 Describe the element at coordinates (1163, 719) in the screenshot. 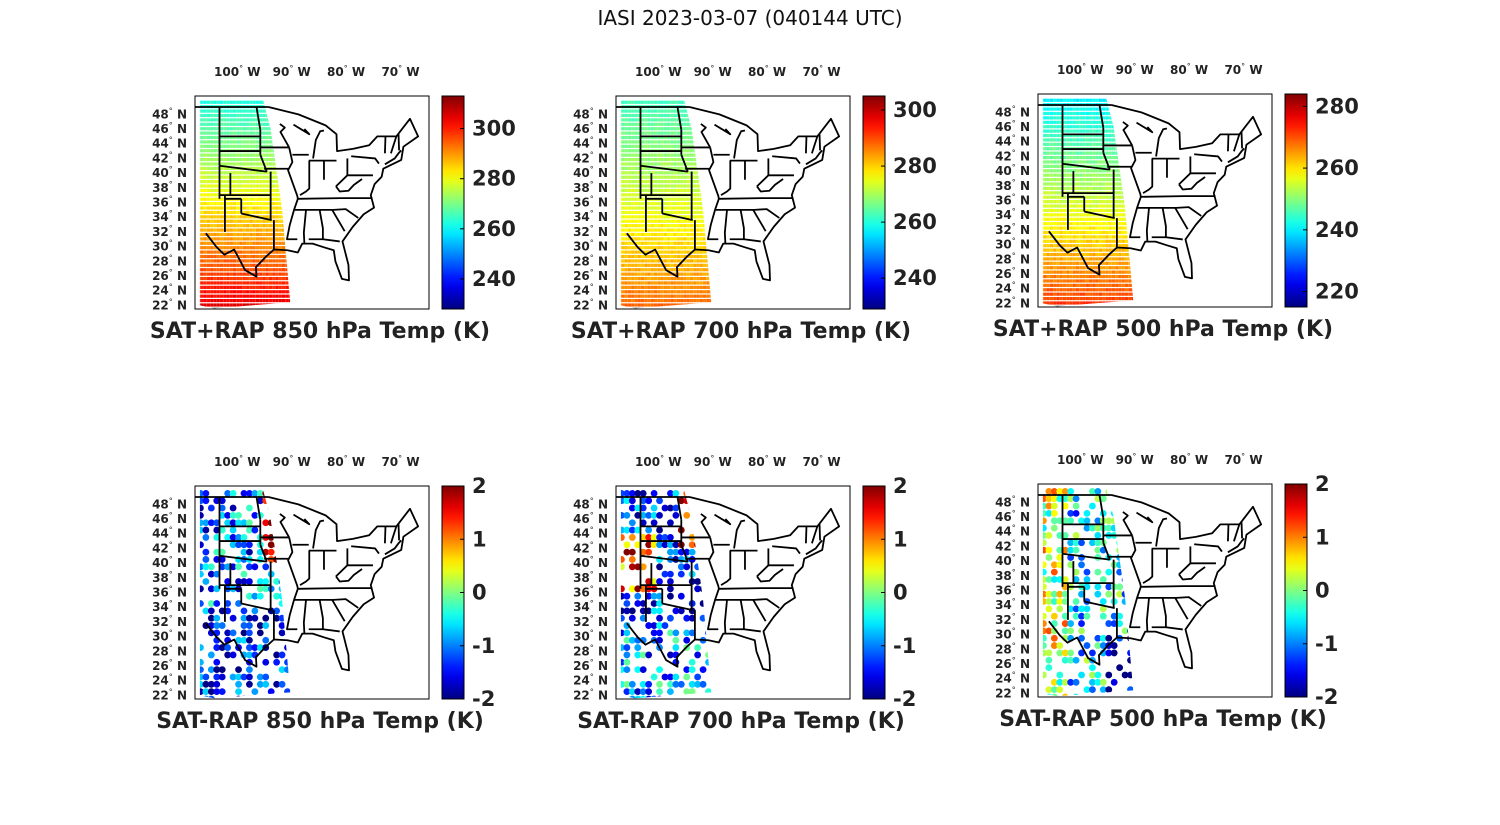

I see `panel-title: SAT-RAP 500 hPa Temp (K)` at that location.